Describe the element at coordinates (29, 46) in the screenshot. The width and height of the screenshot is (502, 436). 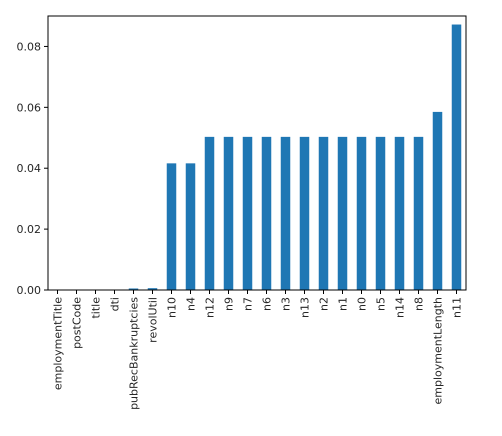
I see `y-tick-label: 0.08` at that location.